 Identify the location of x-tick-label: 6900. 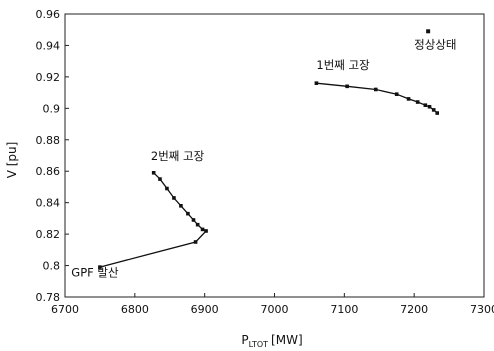
(205, 309).